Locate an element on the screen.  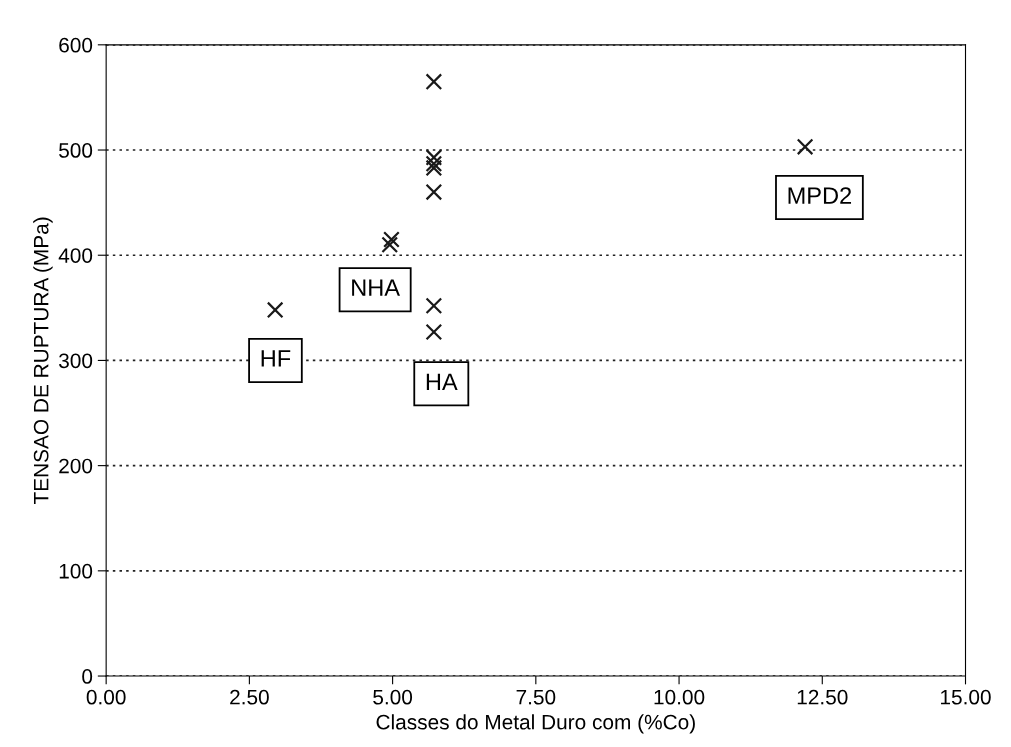
x-tick-label: 15.00 is located at coordinates (966, 697).